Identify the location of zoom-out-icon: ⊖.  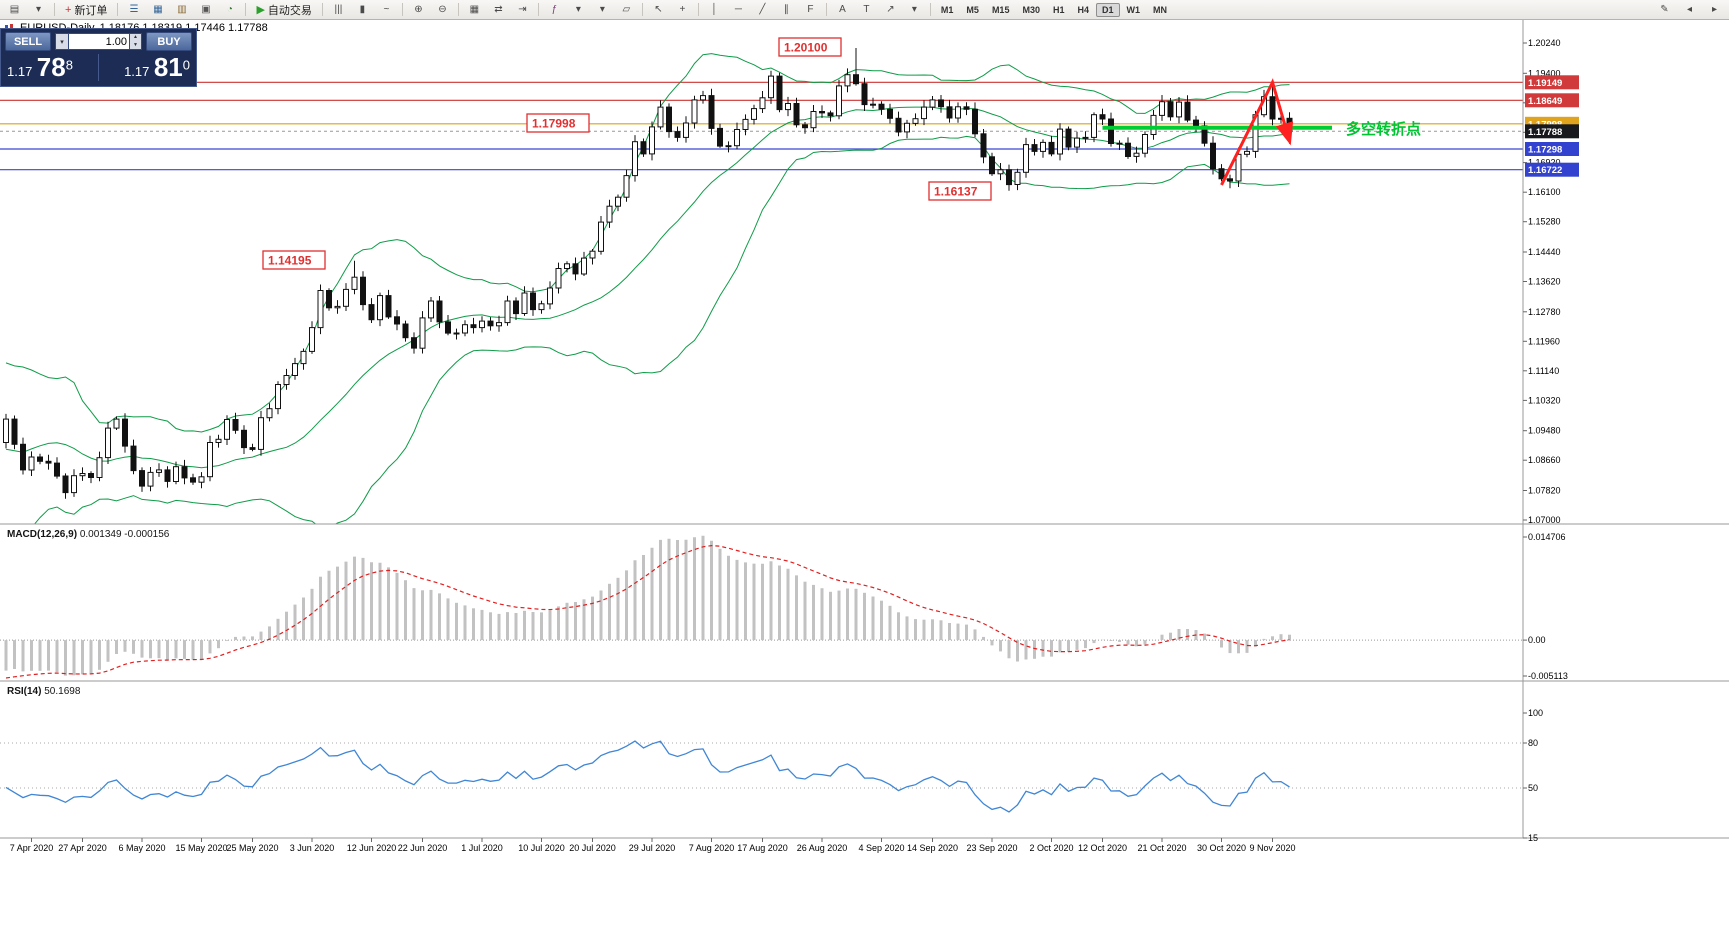
(442, 9).